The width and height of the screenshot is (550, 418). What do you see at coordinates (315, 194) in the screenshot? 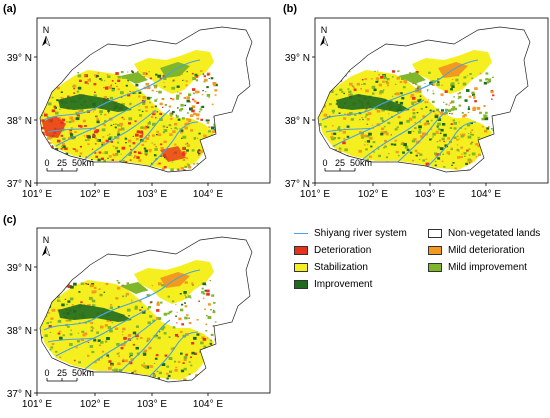
I see `lon-label: 101° E` at bounding box center [315, 194].